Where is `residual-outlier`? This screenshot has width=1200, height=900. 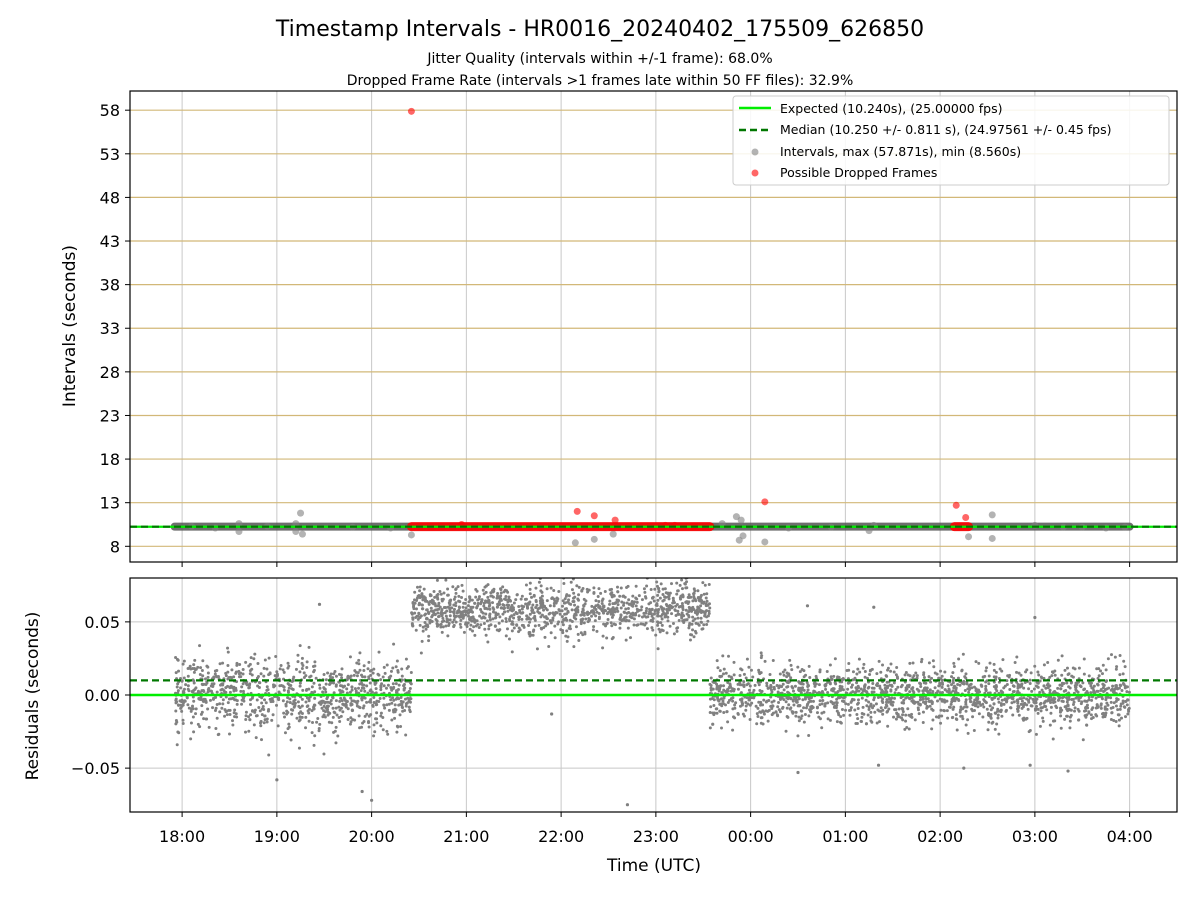
residual-outlier is located at coordinates (552, 714).